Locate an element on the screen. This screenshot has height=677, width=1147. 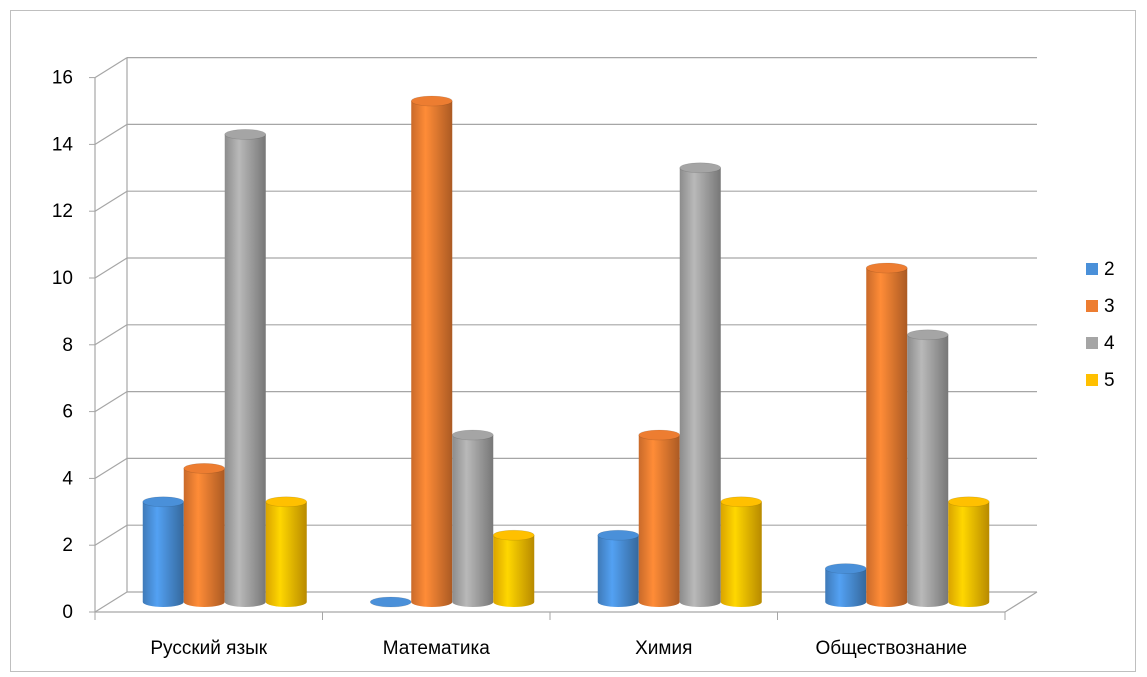
y-tick-label: 2 is located at coordinates (67, 545).